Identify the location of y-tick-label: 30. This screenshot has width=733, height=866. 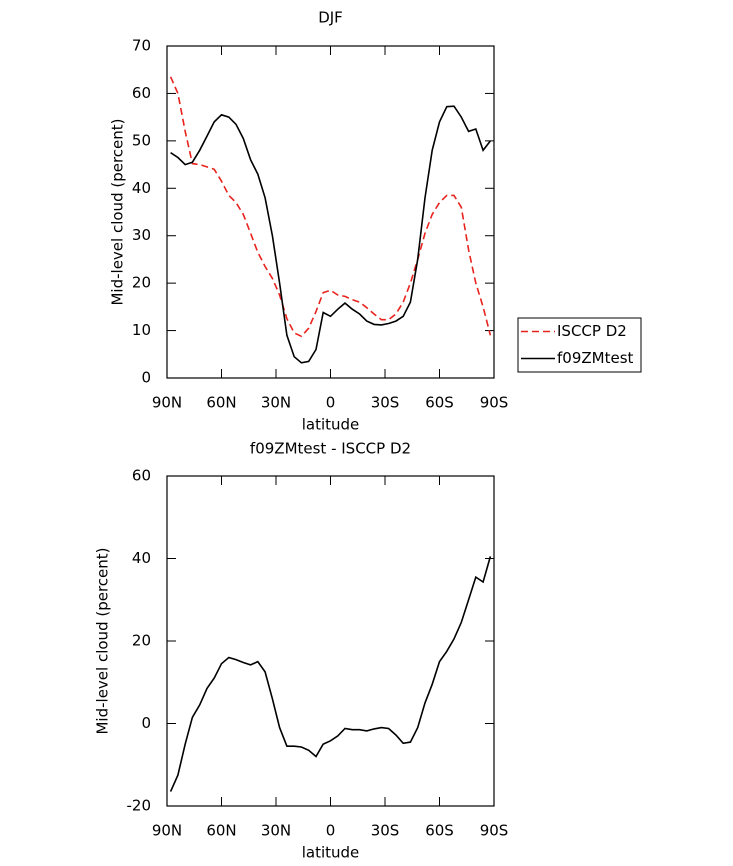
(141, 235).